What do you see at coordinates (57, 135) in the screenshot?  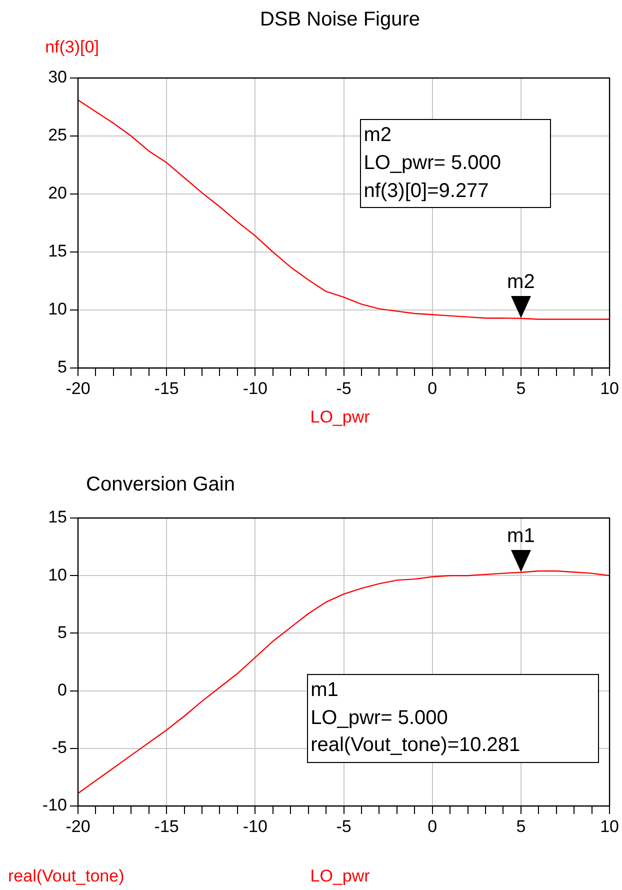 I see `y-tick-label: 25` at bounding box center [57, 135].